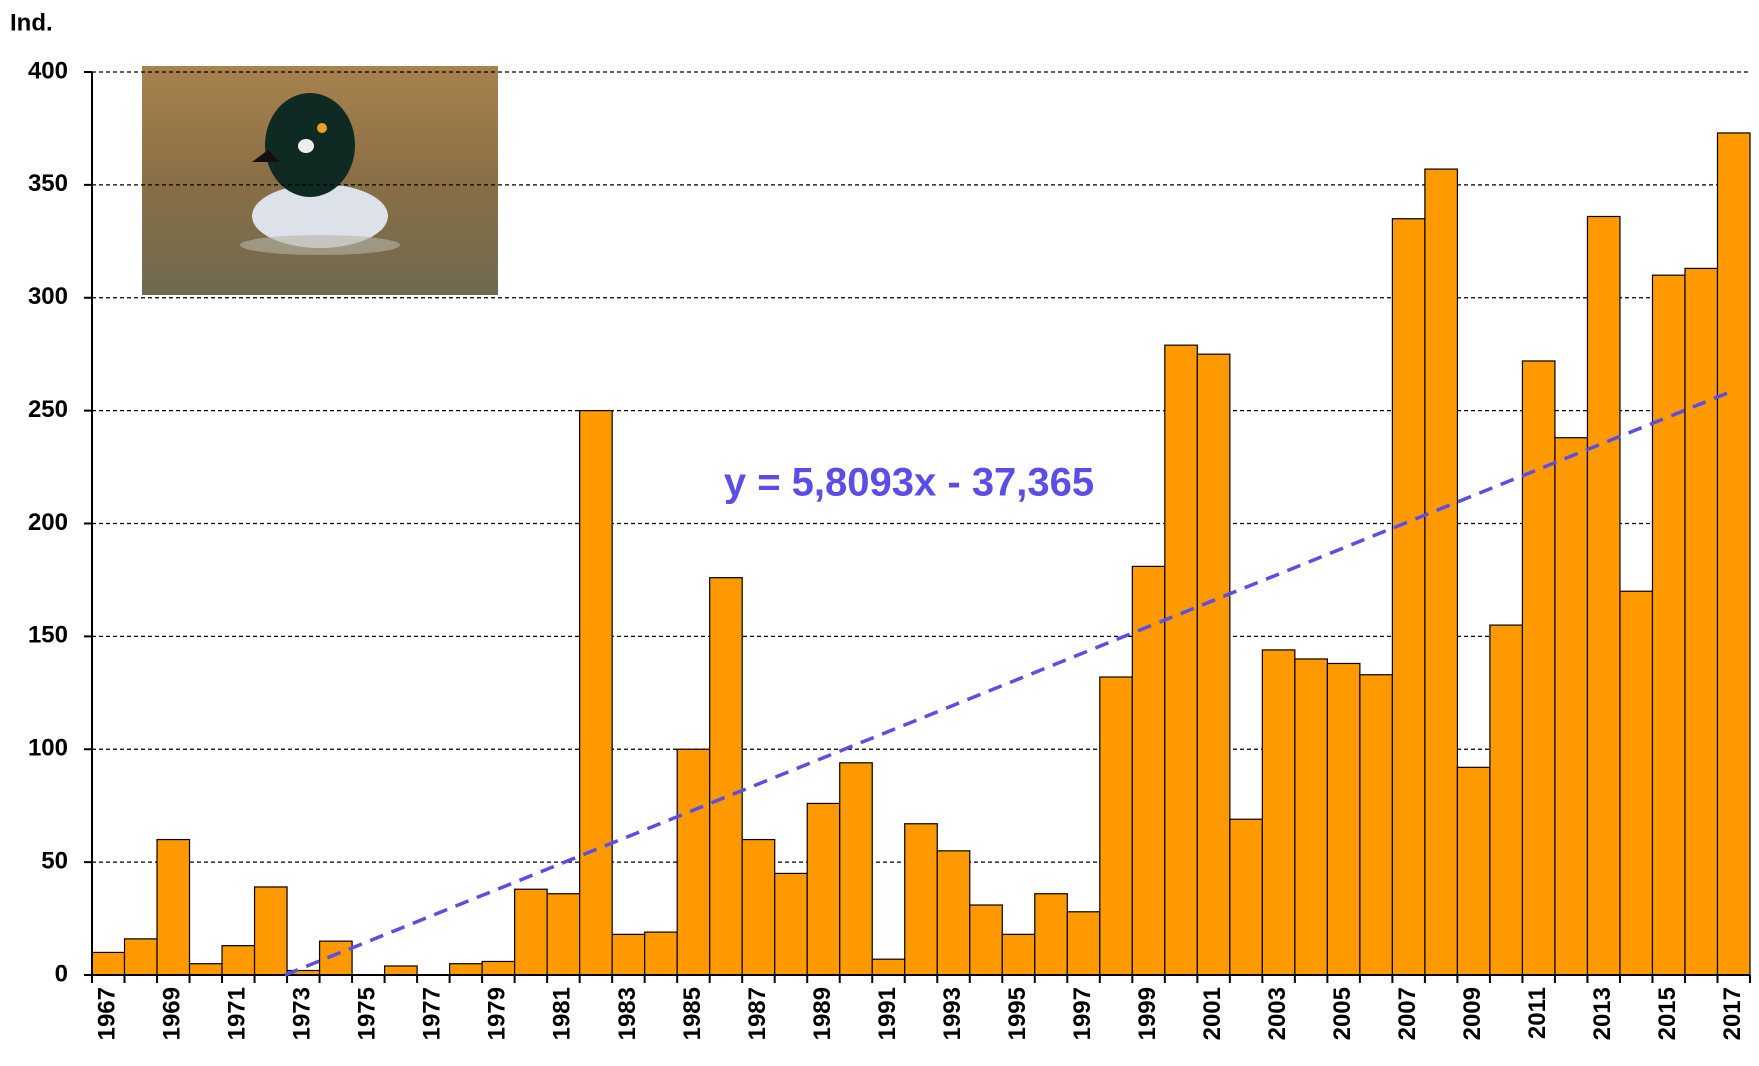 This screenshot has height=1066, width=1759. I want to click on x-tick-label: 1997, so click(1082, 1013).